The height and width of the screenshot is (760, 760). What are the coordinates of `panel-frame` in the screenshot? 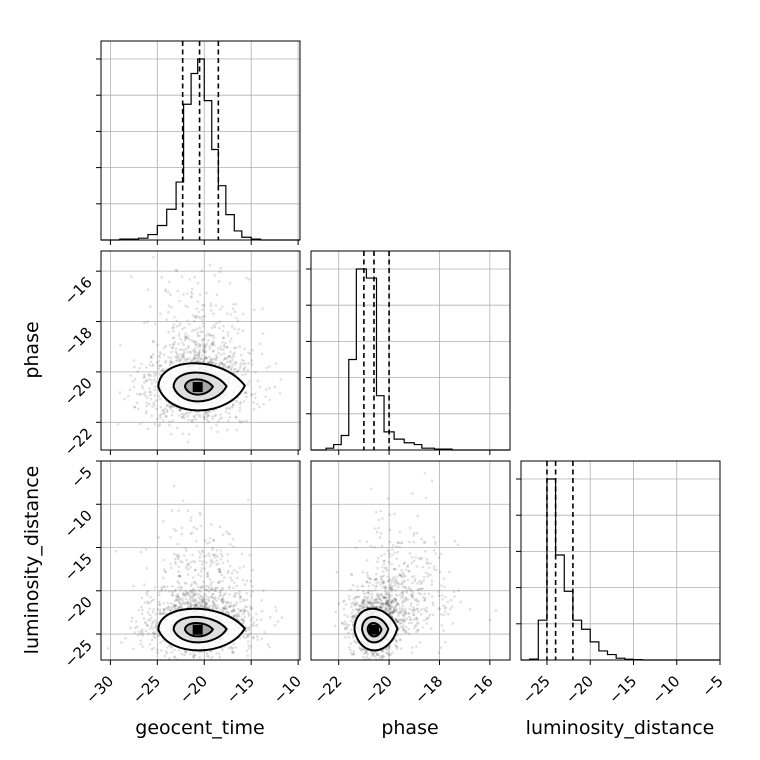 It's located at (200, 140).